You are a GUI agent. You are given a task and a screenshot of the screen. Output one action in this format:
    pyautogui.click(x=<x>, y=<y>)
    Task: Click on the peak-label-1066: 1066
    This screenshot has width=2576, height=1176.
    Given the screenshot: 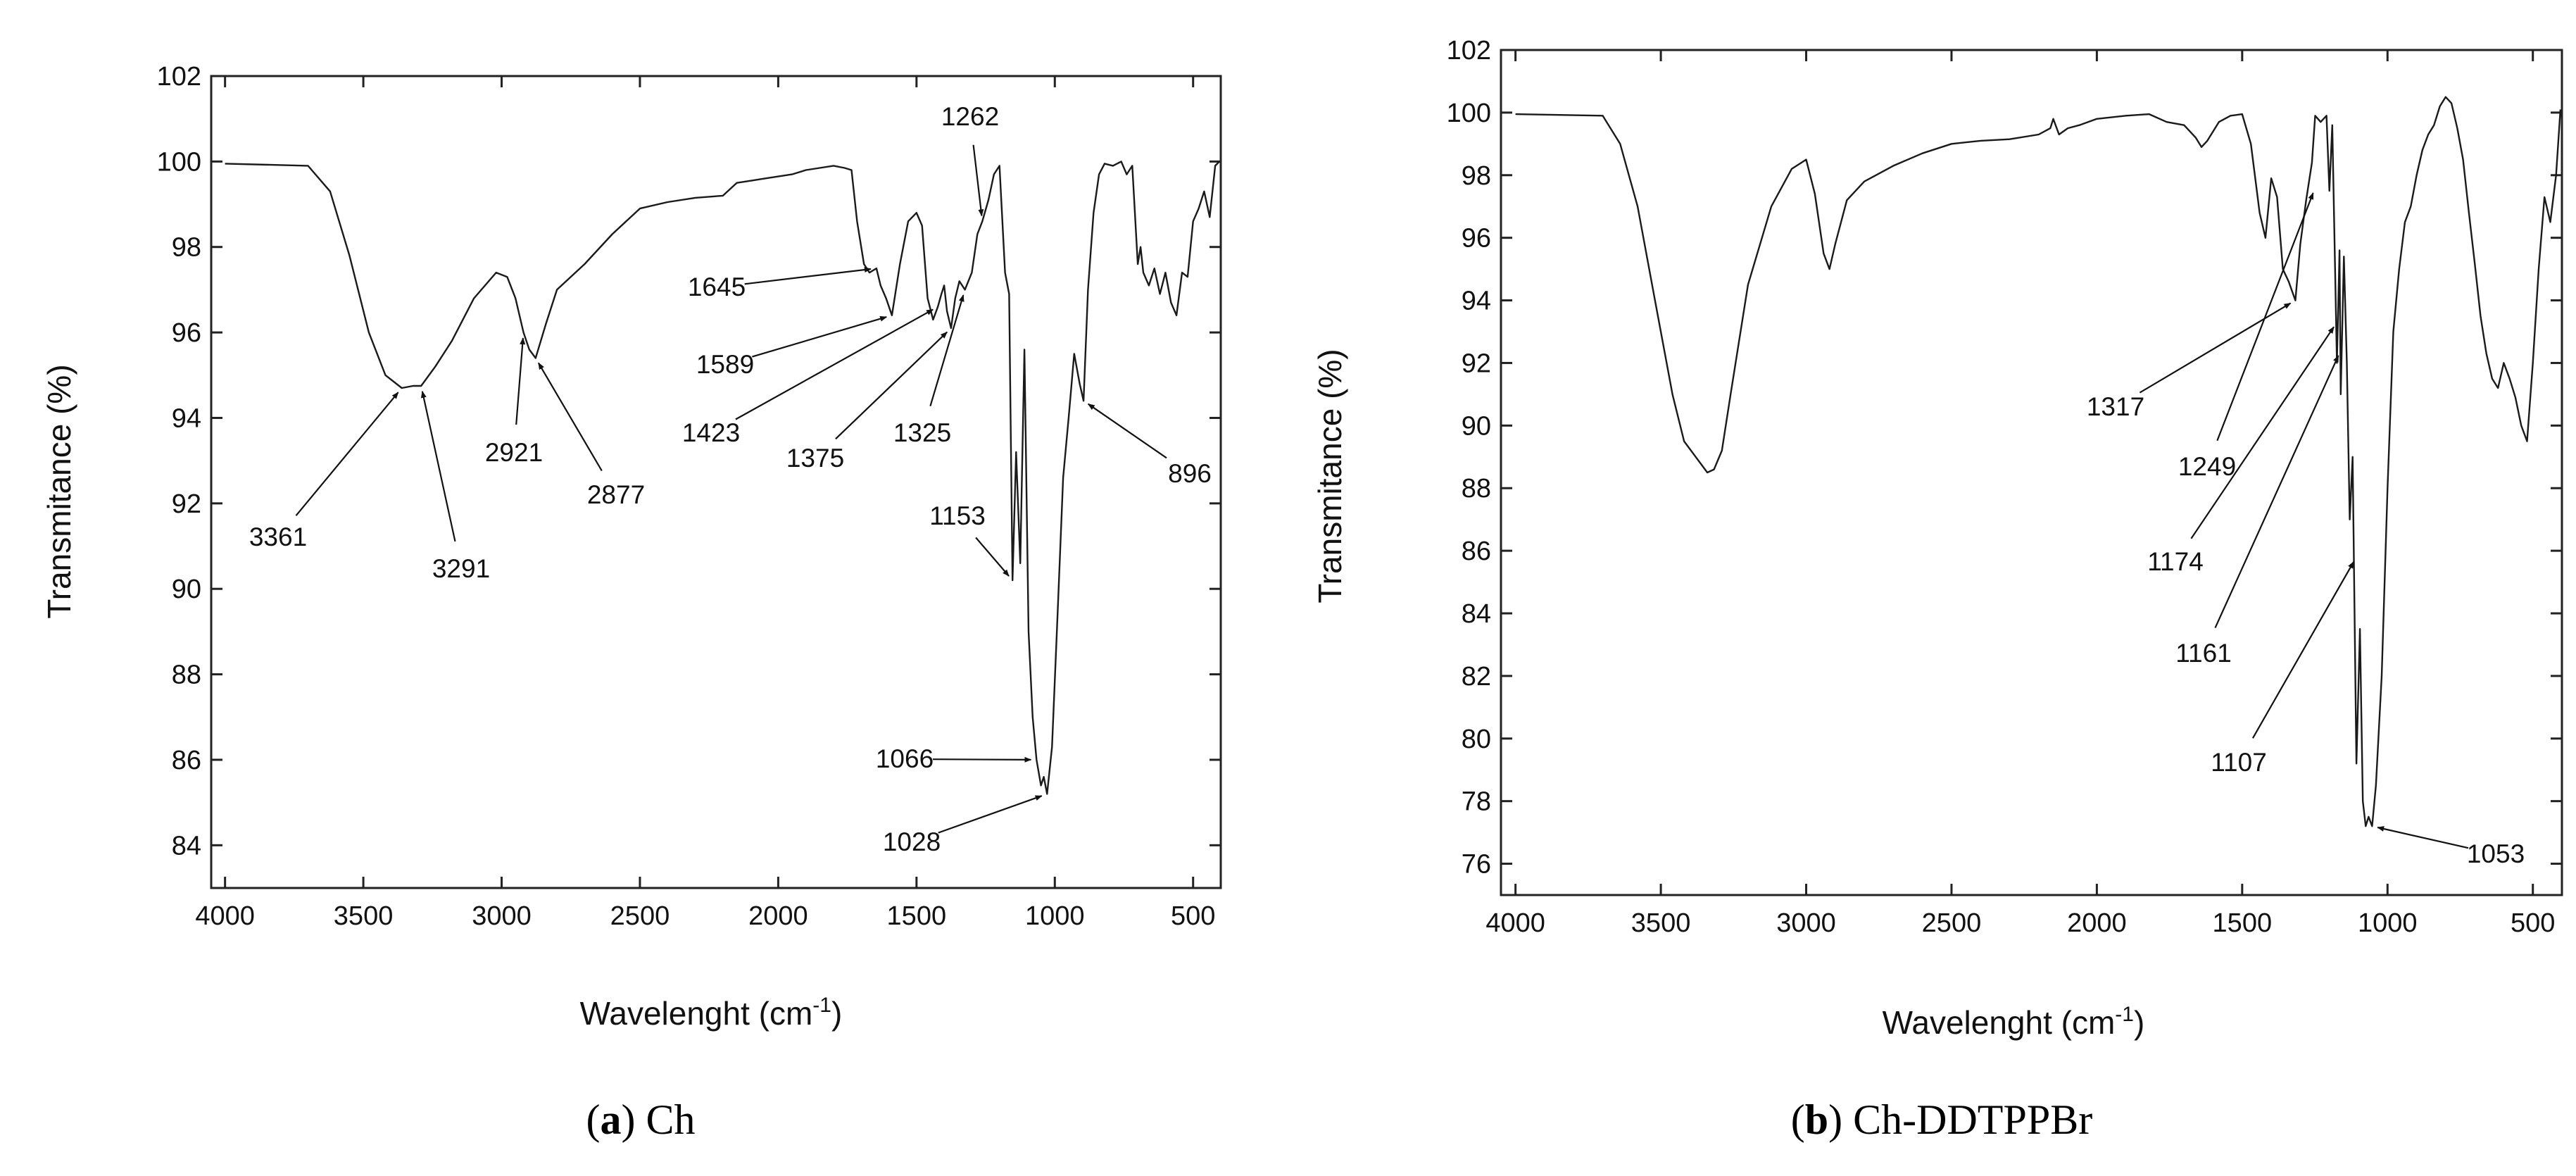 What is the action you would take?
    pyautogui.click(x=905, y=758)
    